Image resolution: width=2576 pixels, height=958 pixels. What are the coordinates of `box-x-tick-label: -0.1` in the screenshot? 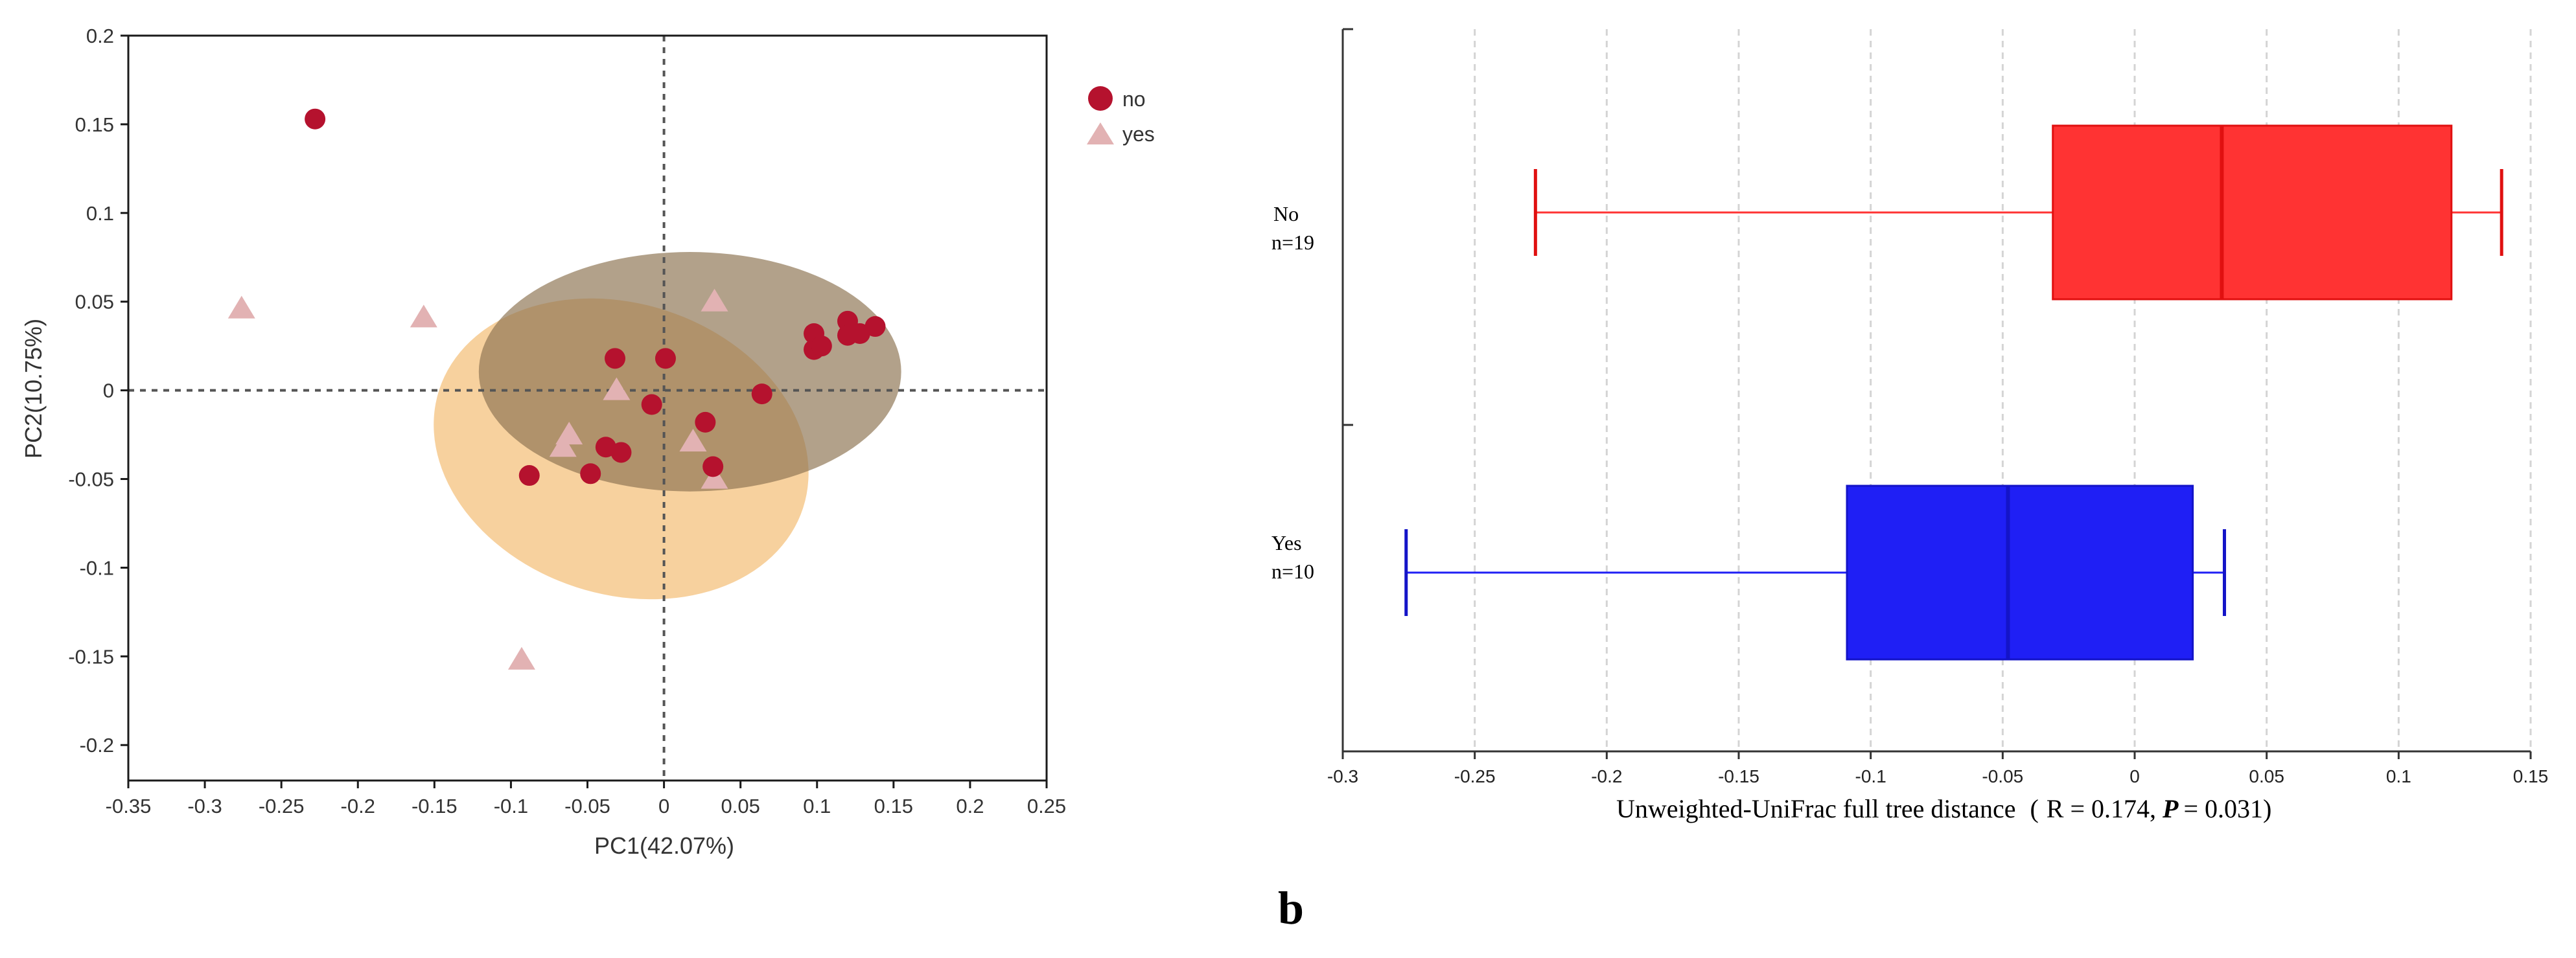 It's located at (1871, 776).